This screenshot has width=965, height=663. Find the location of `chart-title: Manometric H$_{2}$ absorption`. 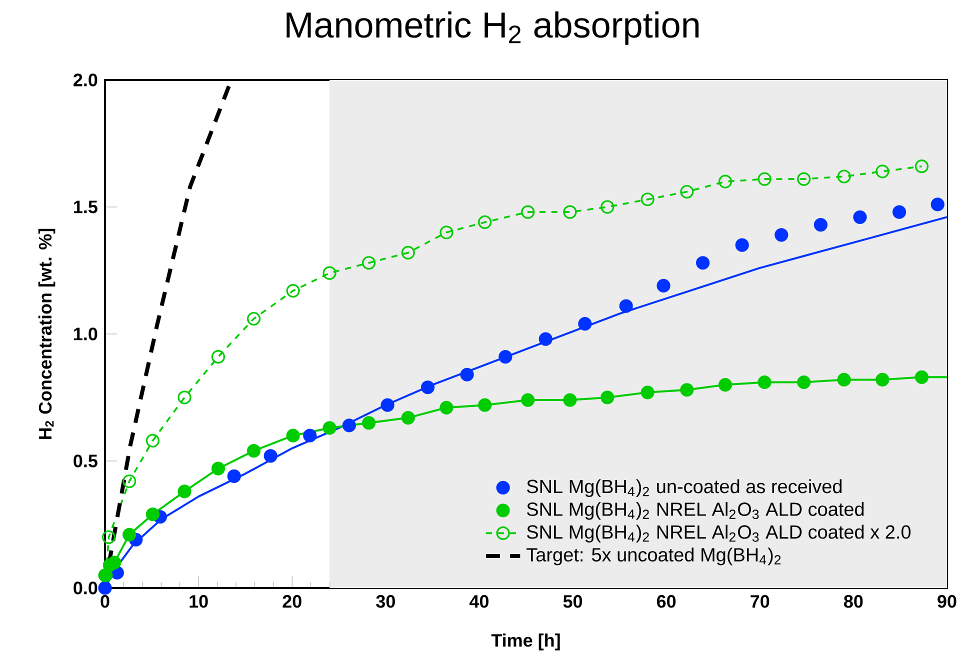

chart-title: Manometric H$_{2}$ absorption is located at coordinates (492, 28).